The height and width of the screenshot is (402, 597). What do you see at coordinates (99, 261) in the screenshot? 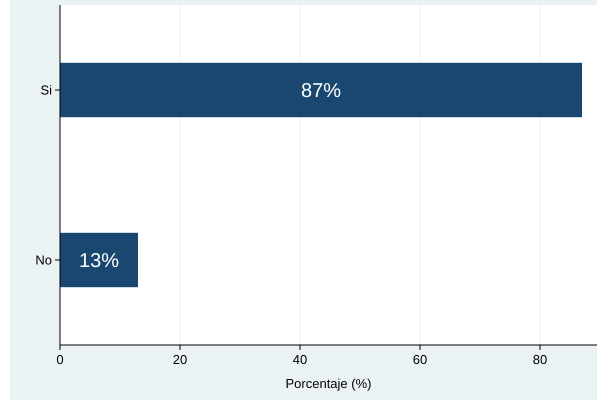
I see `data-label: 13%` at bounding box center [99, 261].